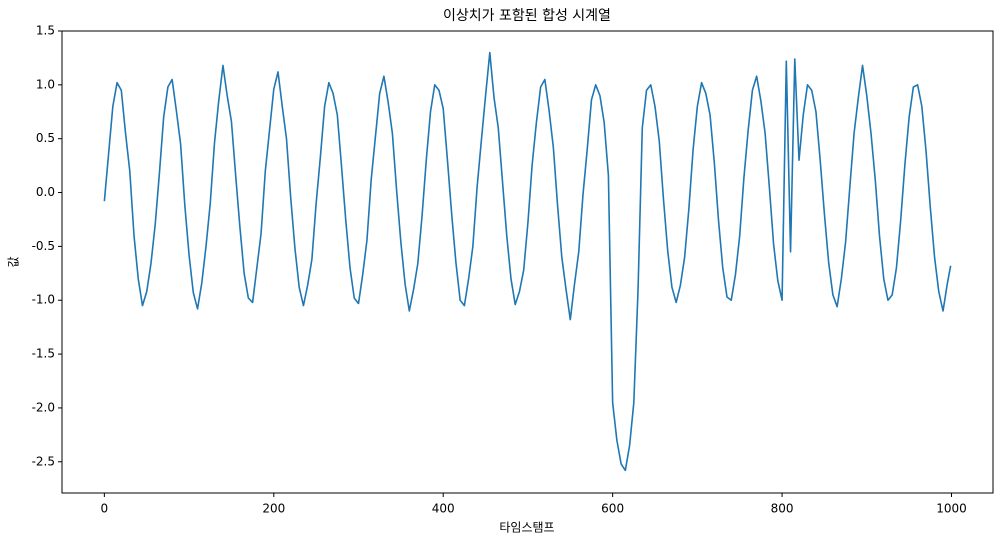 Image resolution: width=1002 pixels, height=544 pixels. What do you see at coordinates (45, 138) in the screenshot?
I see `y-tick-label: 0.5` at bounding box center [45, 138].